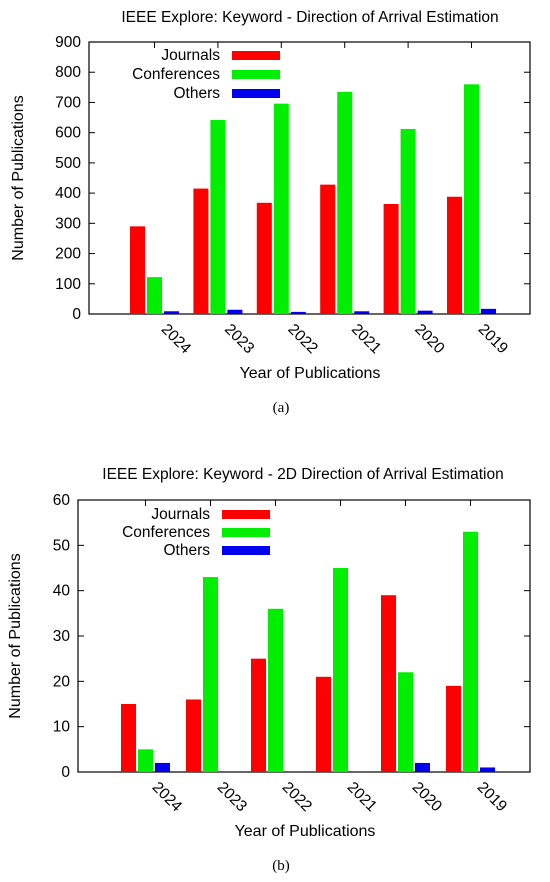 The height and width of the screenshot is (882, 550). I want to click on subfigure-label: (a), so click(281, 408).